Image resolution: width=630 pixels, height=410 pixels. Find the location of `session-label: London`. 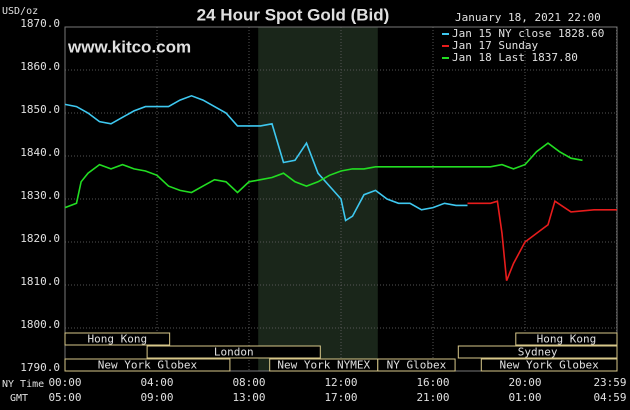

session-label: London is located at coordinates (234, 352).